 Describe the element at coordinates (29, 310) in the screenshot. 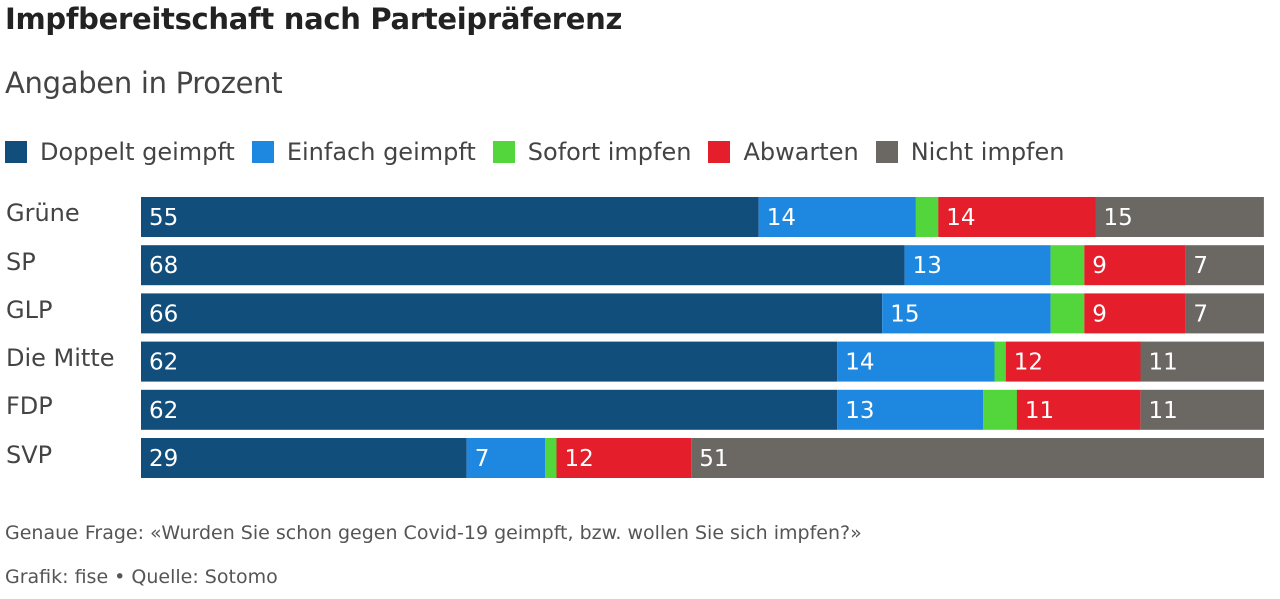

I see `category-label-glp: GLP` at that location.